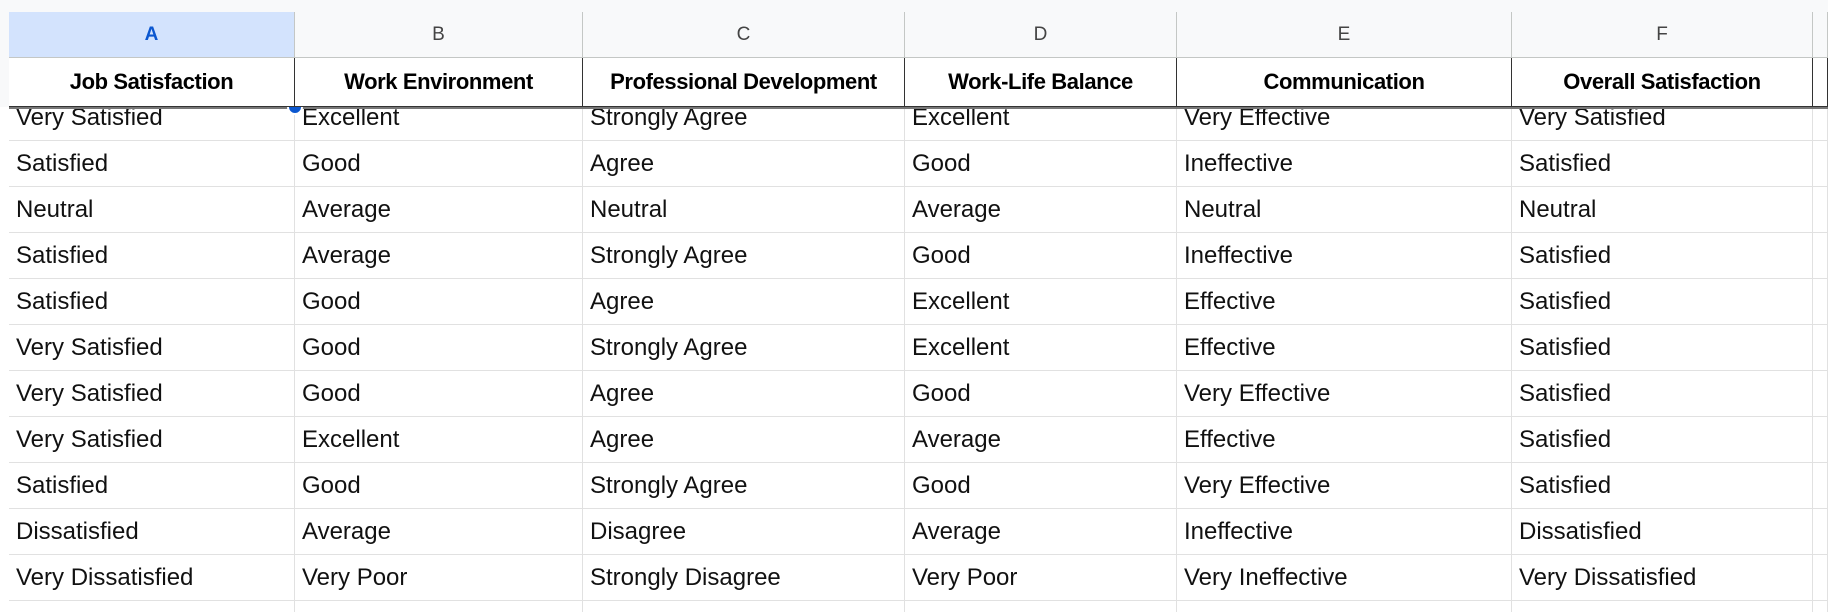 Image resolution: width=1828 pixels, height=612 pixels. What do you see at coordinates (439, 82) in the screenshot?
I see `header-cell: Work Environment` at bounding box center [439, 82].